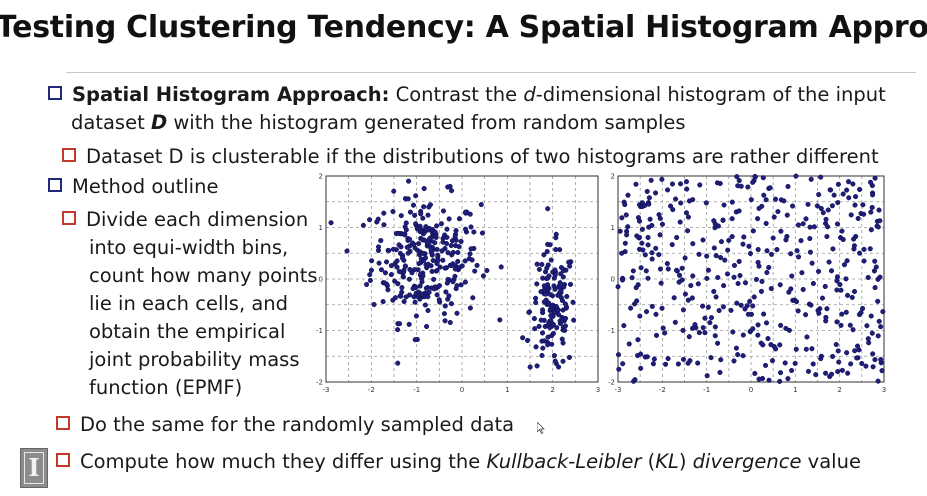  Describe the element at coordinates (795, 390) in the screenshot. I see `x-tick-label: 1` at that location.